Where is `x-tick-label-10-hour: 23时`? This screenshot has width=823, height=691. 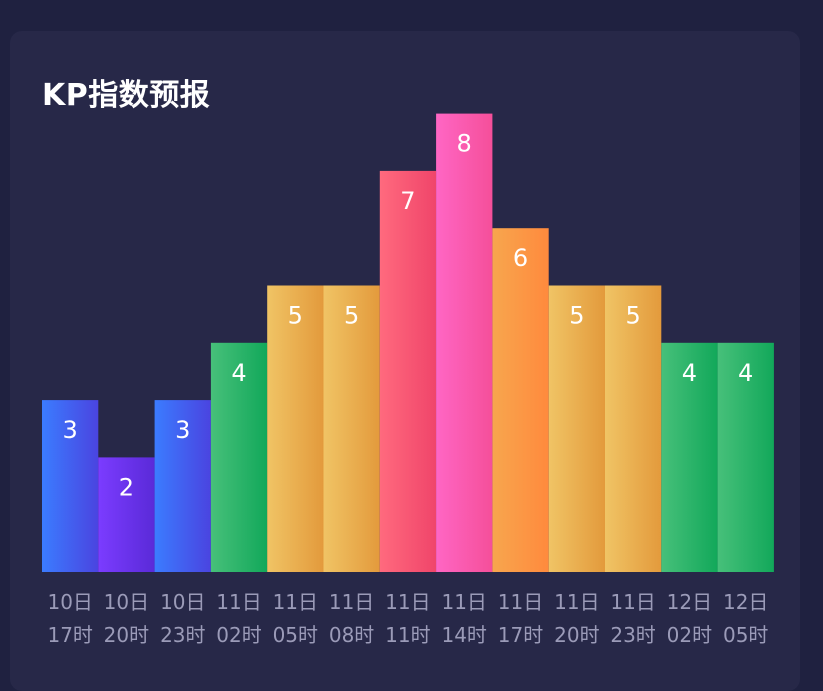 x-tick-label-10-hour: 23时 is located at coordinates (632, 635).